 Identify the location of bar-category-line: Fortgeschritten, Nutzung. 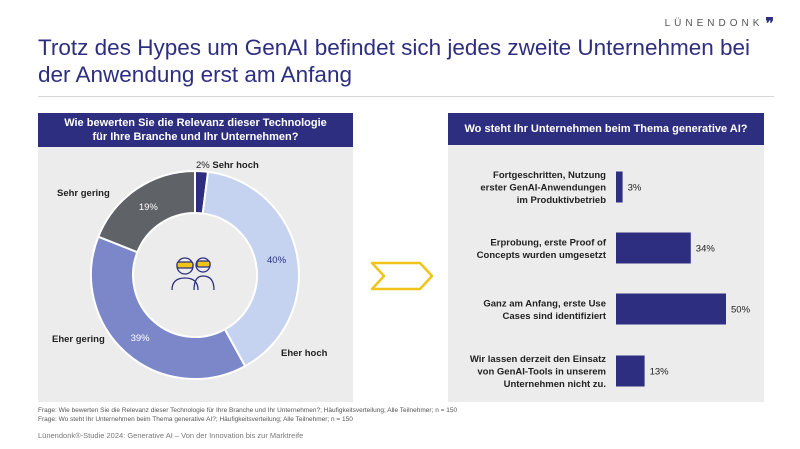
(549, 175).